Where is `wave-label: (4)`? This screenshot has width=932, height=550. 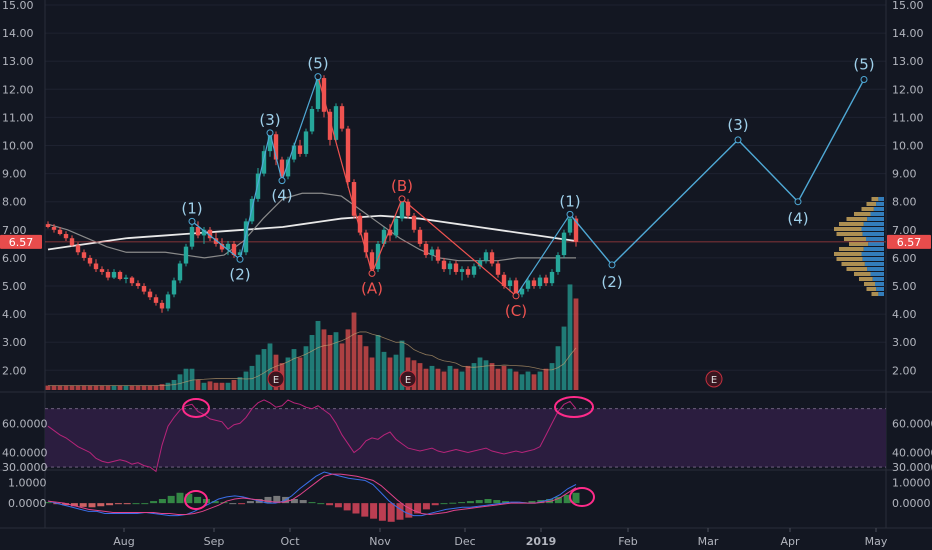 wave-label: (4) is located at coordinates (281, 196).